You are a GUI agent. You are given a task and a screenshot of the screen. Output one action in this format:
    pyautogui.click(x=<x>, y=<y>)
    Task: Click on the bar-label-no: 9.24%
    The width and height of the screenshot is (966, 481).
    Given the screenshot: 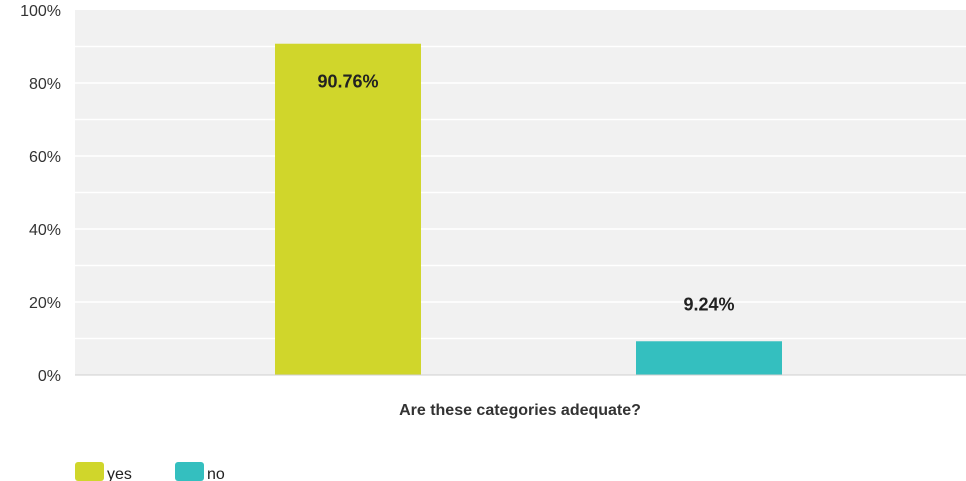 What is the action you would take?
    pyautogui.click(x=708, y=304)
    